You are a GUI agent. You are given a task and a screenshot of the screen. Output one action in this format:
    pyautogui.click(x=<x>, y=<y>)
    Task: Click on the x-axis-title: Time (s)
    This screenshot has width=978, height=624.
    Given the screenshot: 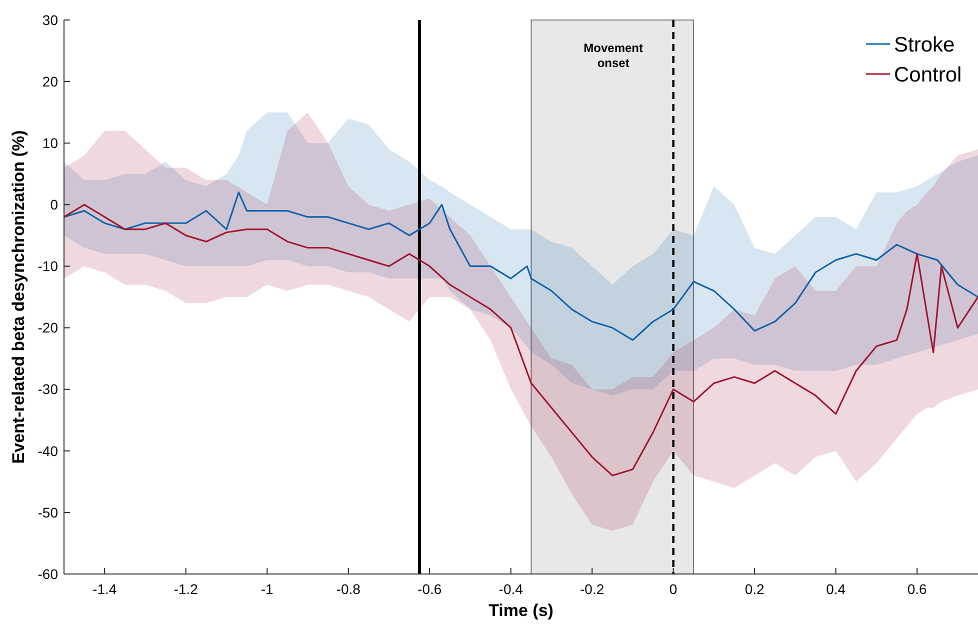 What is the action you would take?
    pyautogui.click(x=521, y=610)
    